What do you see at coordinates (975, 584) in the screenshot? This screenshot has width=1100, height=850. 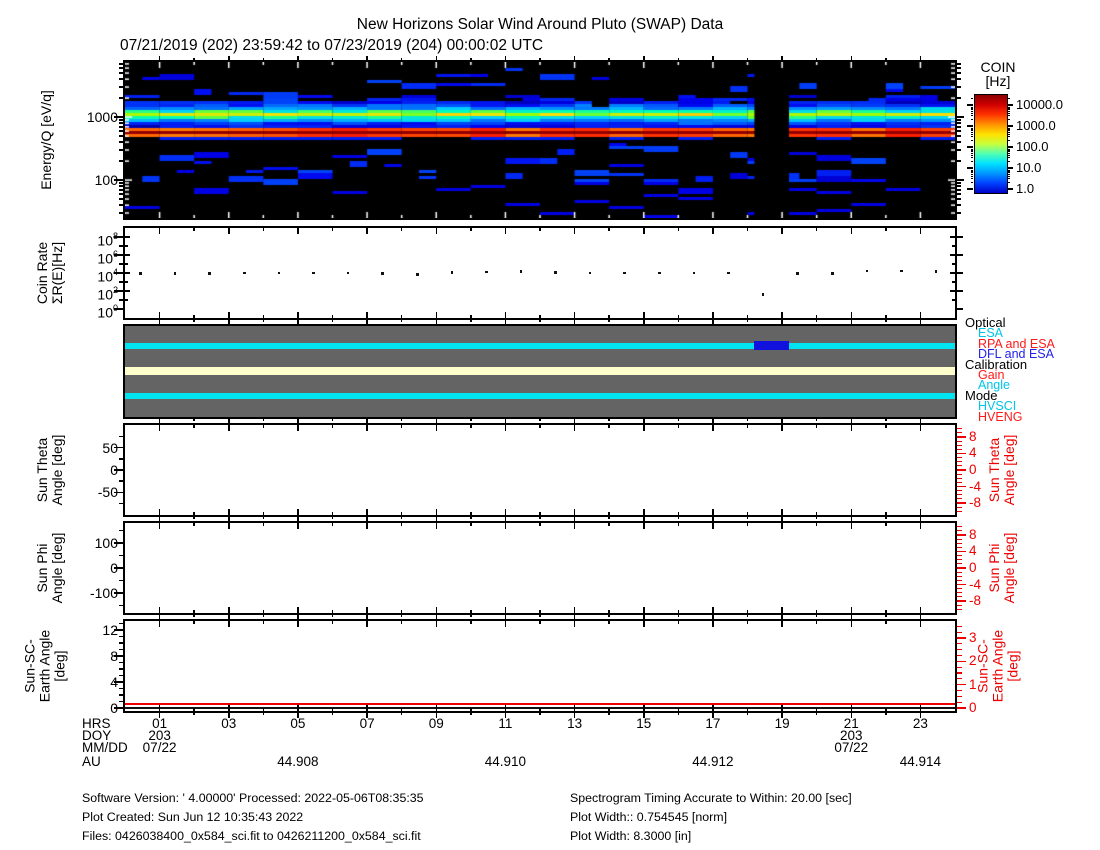 I see `angle-right-ytick-label: -4` at bounding box center [975, 584].